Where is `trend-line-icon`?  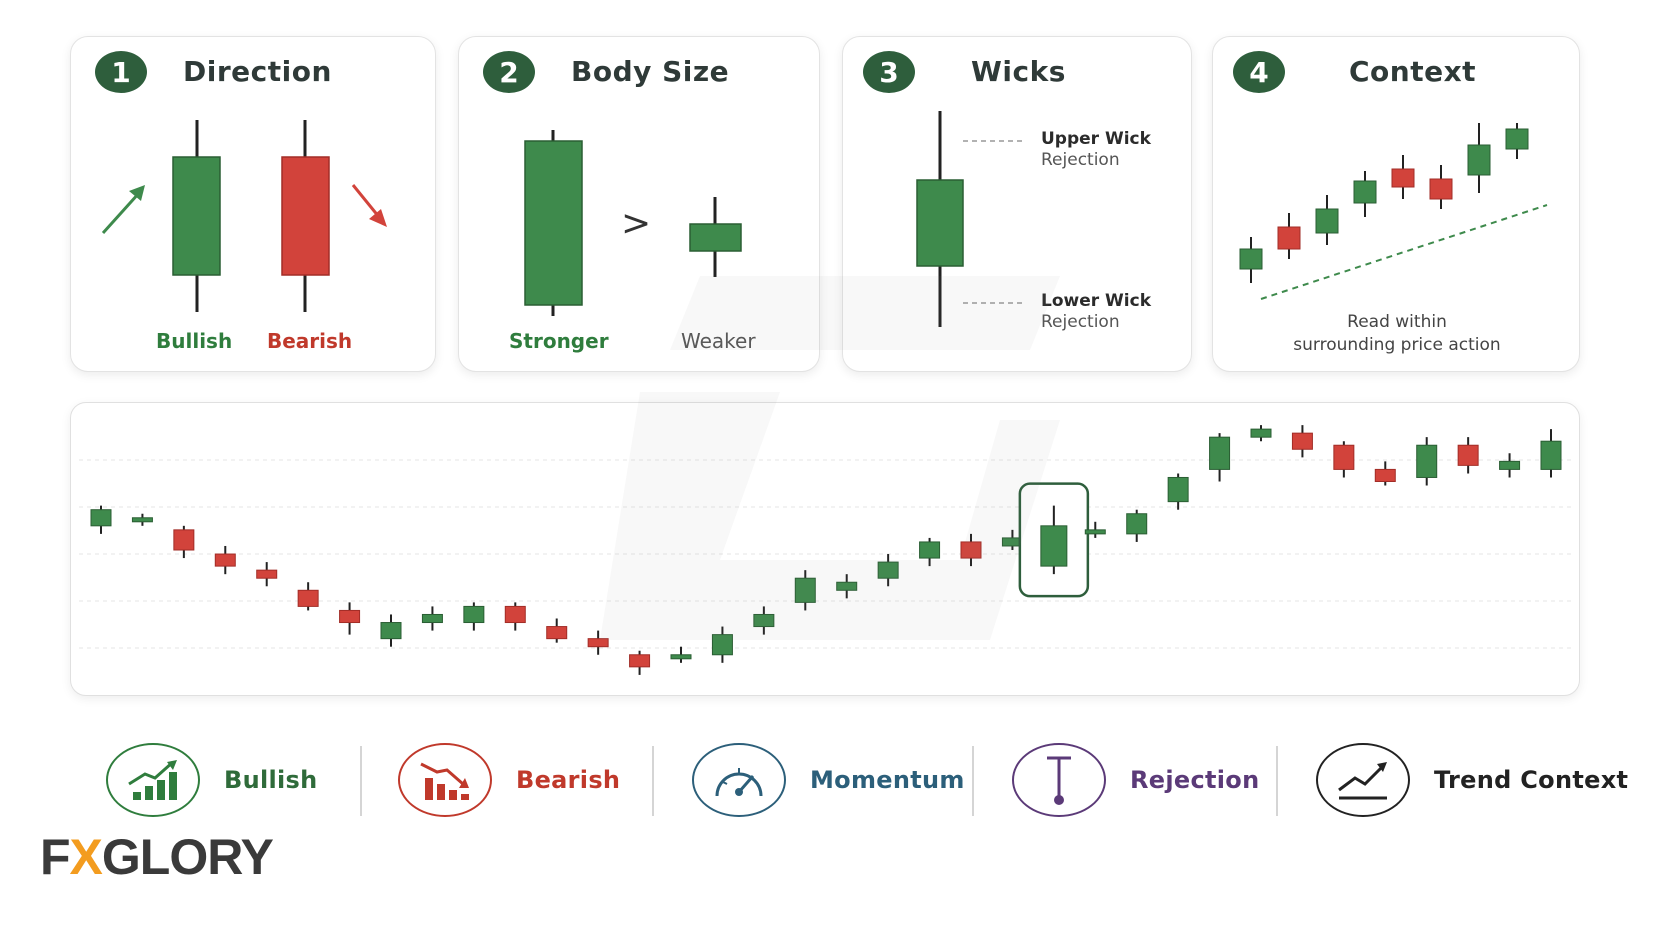 trend-line-icon is located at coordinates (1363, 780).